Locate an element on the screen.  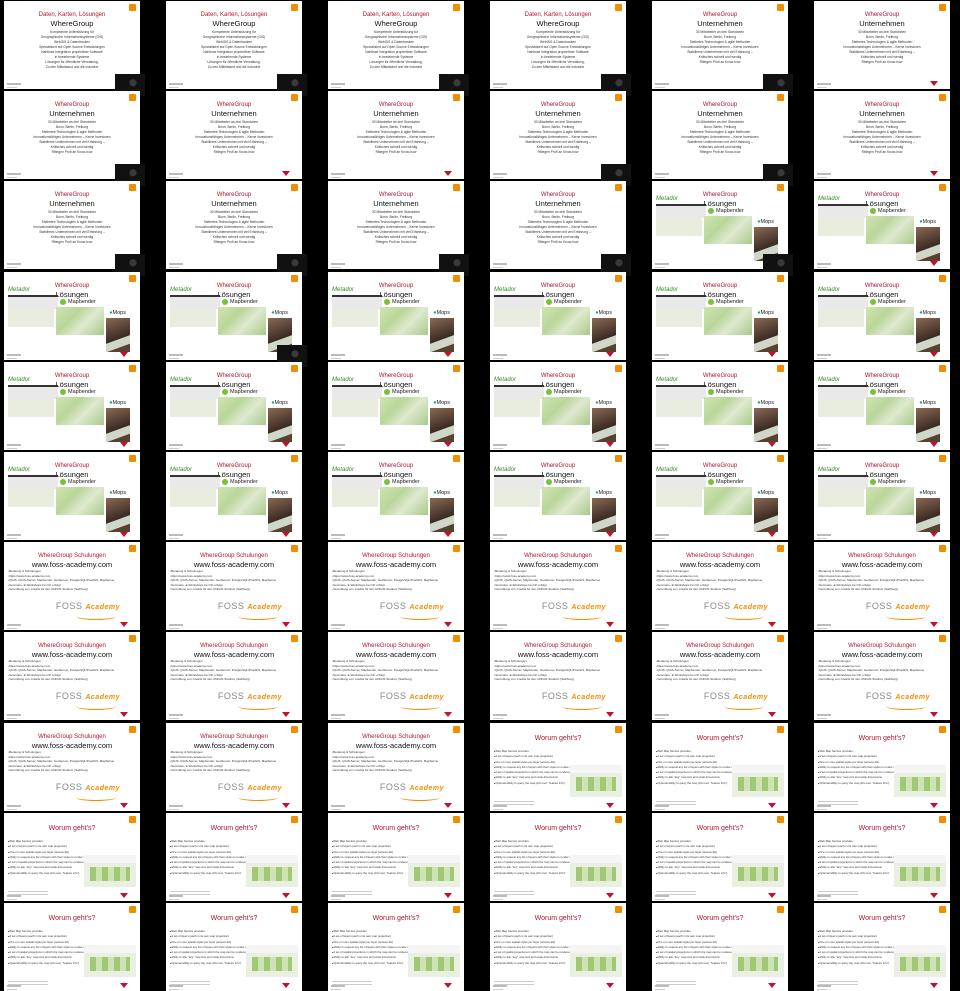
map-screenshot is located at coordinates (242, 411).